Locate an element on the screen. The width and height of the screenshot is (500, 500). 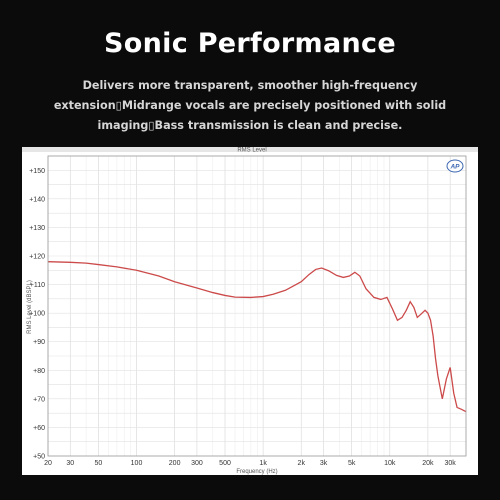
x-tick-label: 100 is located at coordinates (137, 463).